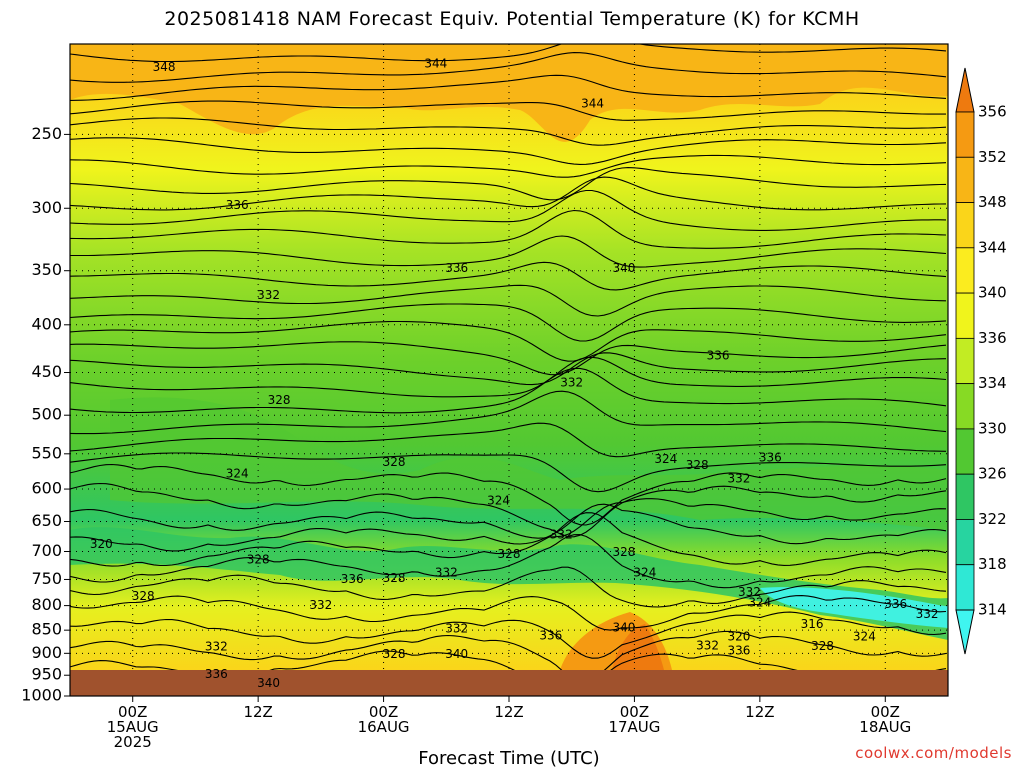 The width and height of the screenshot is (1024, 768). What do you see at coordinates (634, 727) in the screenshot?
I see `x-tick-label: 17AUG` at bounding box center [634, 727].